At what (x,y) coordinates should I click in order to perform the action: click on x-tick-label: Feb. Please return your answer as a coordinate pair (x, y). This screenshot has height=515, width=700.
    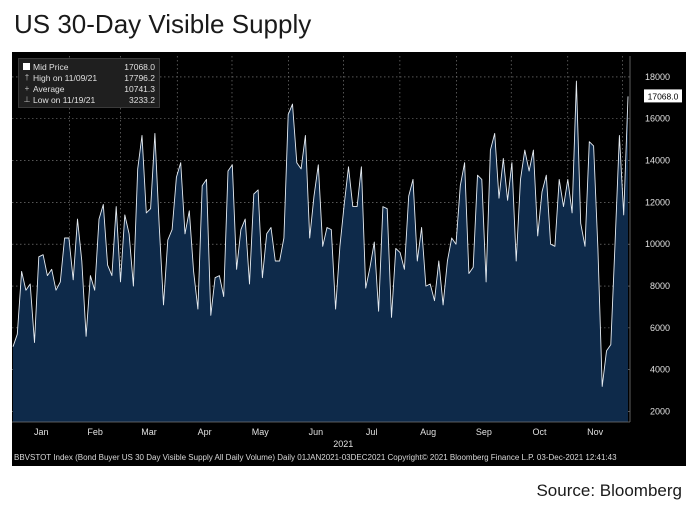
    Looking at the image, I should click on (95, 432).